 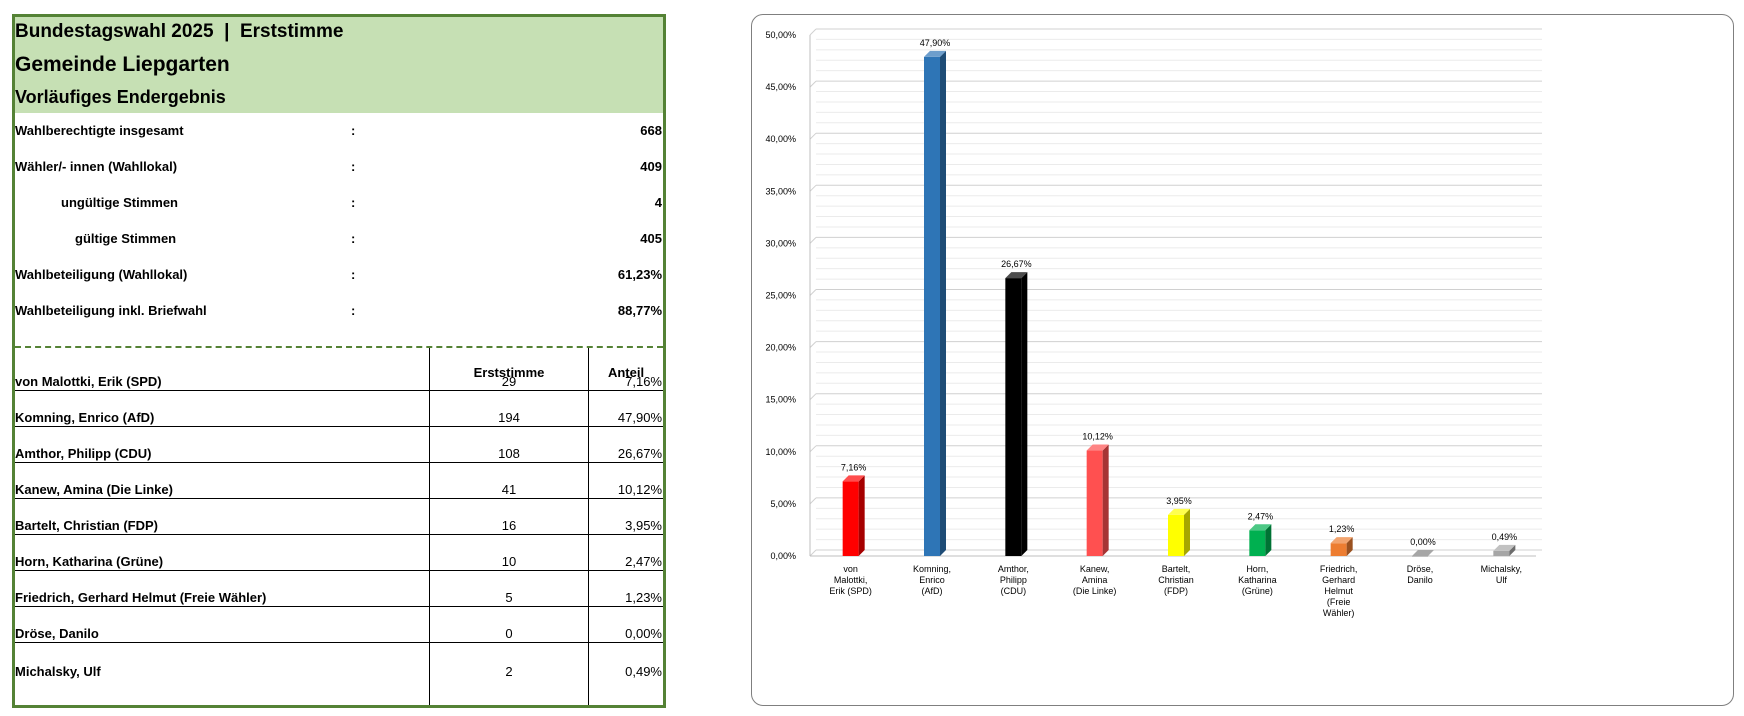 What do you see at coordinates (1423, 542) in the screenshot?
I see `data-label: 0,00%` at bounding box center [1423, 542].